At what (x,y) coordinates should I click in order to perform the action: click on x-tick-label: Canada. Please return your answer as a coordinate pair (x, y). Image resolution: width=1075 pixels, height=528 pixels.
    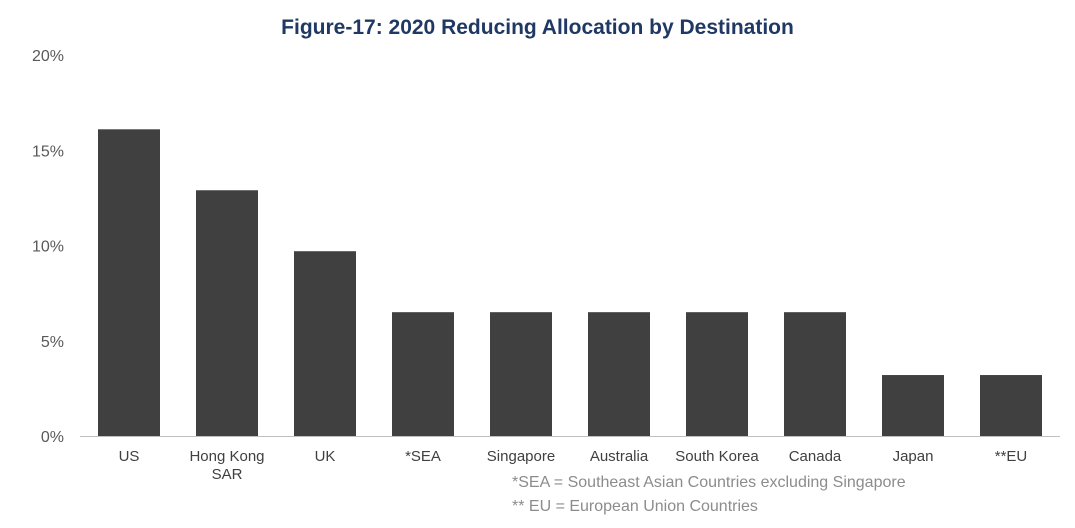
    Looking at the image, I should click on (815, 456).